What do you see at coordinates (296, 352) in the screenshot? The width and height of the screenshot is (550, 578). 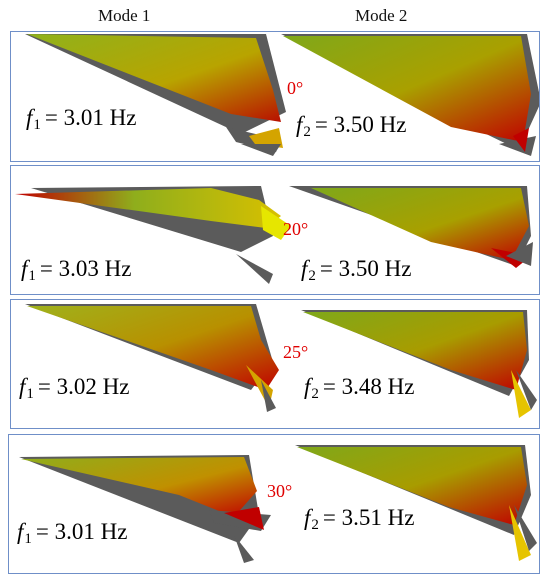 I see `sweep-angle-label: 25°` at bounding box center [296, 352].